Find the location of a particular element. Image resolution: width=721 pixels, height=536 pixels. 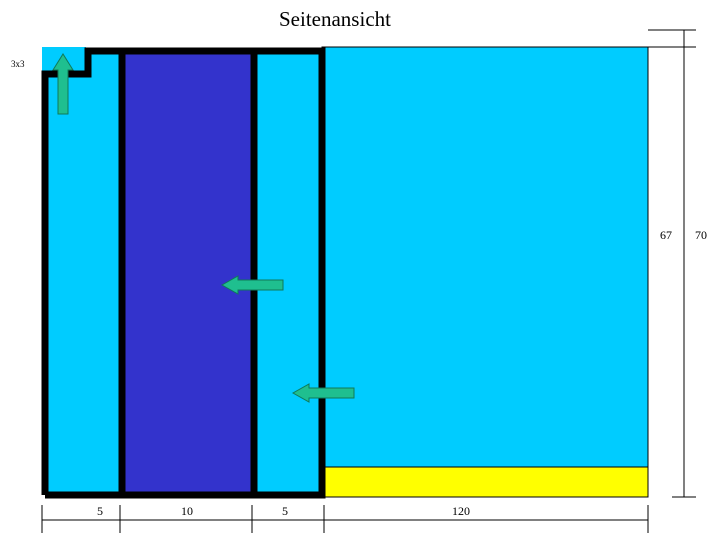

corner-label: 3x3 is located at coordinates (18, 64).